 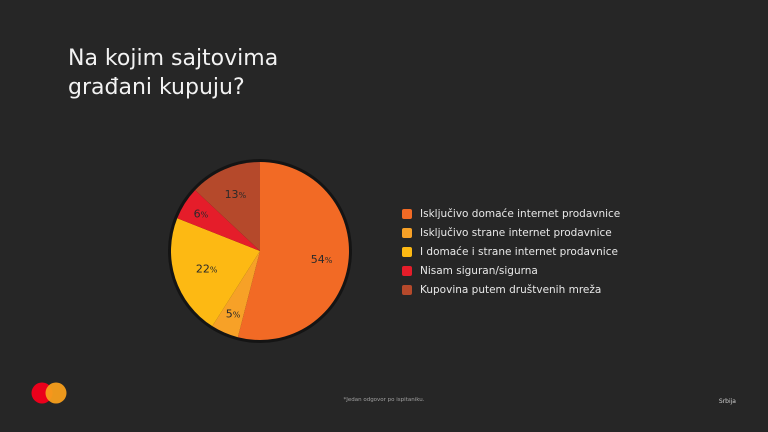 What do you see at coordinates (207, 268) in the screenshot?
I see `slice-value-label: 22%` at bounding box center [207, 268].